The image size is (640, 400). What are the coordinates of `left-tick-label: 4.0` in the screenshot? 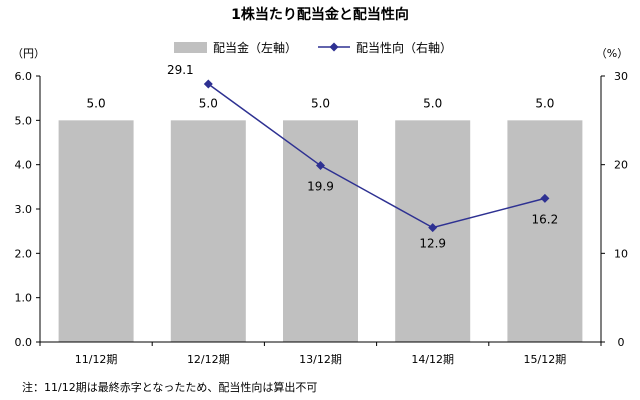 It's located at (24, 165).